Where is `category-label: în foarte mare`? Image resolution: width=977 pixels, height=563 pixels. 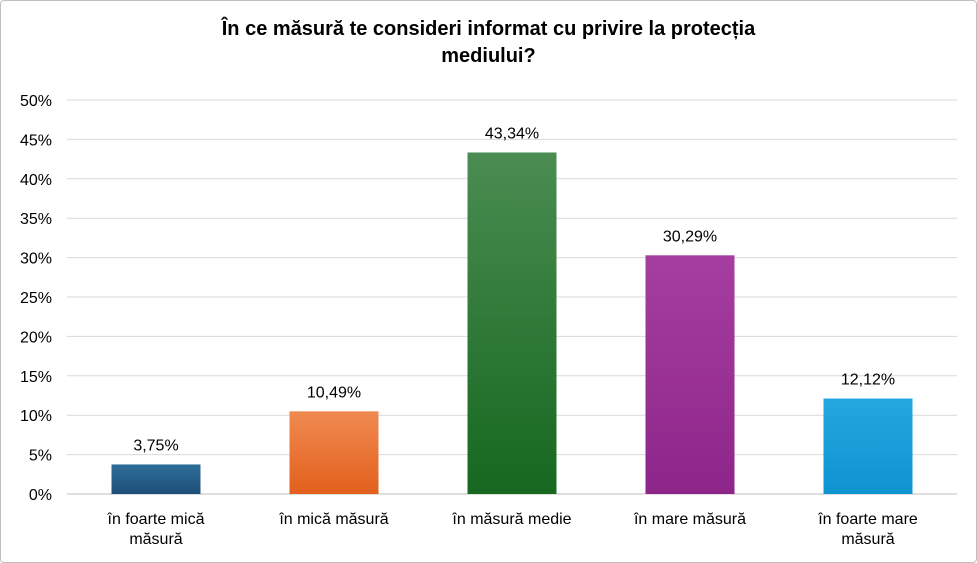
category-label: în foarte mare is located at coordinates (867, 519).